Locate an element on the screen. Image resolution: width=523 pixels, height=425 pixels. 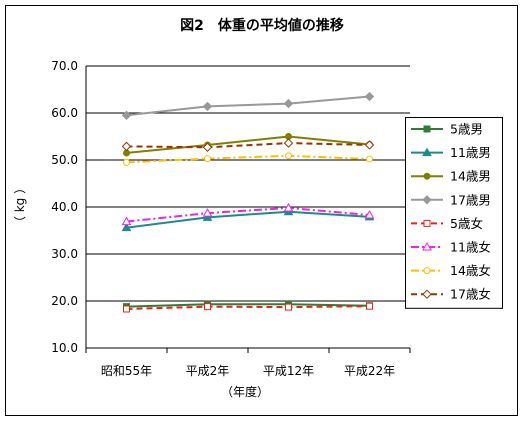
y-tick-label: 50.0 is located at coordinates (64, 160).